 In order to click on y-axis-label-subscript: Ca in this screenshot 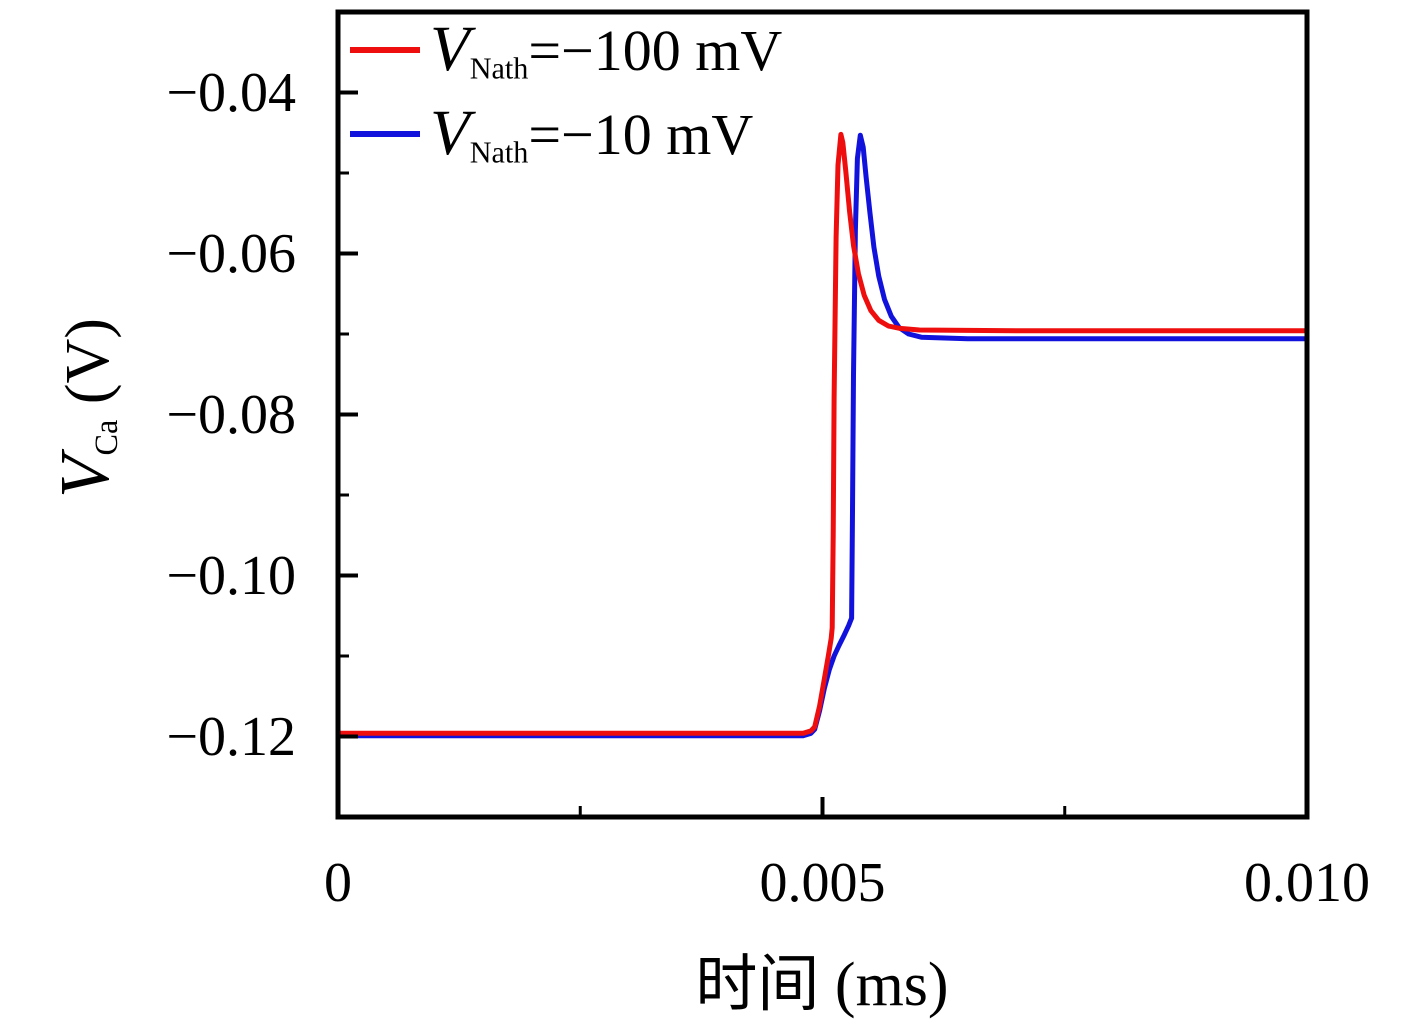, I will do `click(106, 437)`.